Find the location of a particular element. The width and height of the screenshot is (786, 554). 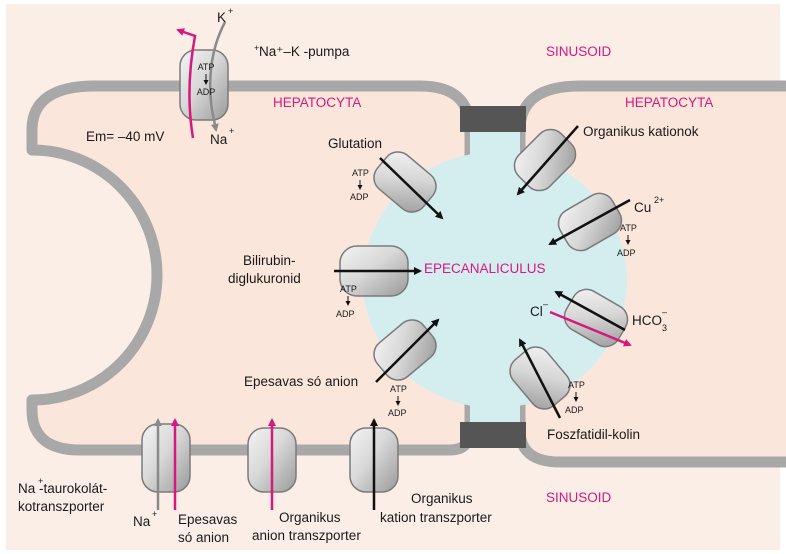

org-cation-label: Organikus kationok is located at coordinates (641, 131).